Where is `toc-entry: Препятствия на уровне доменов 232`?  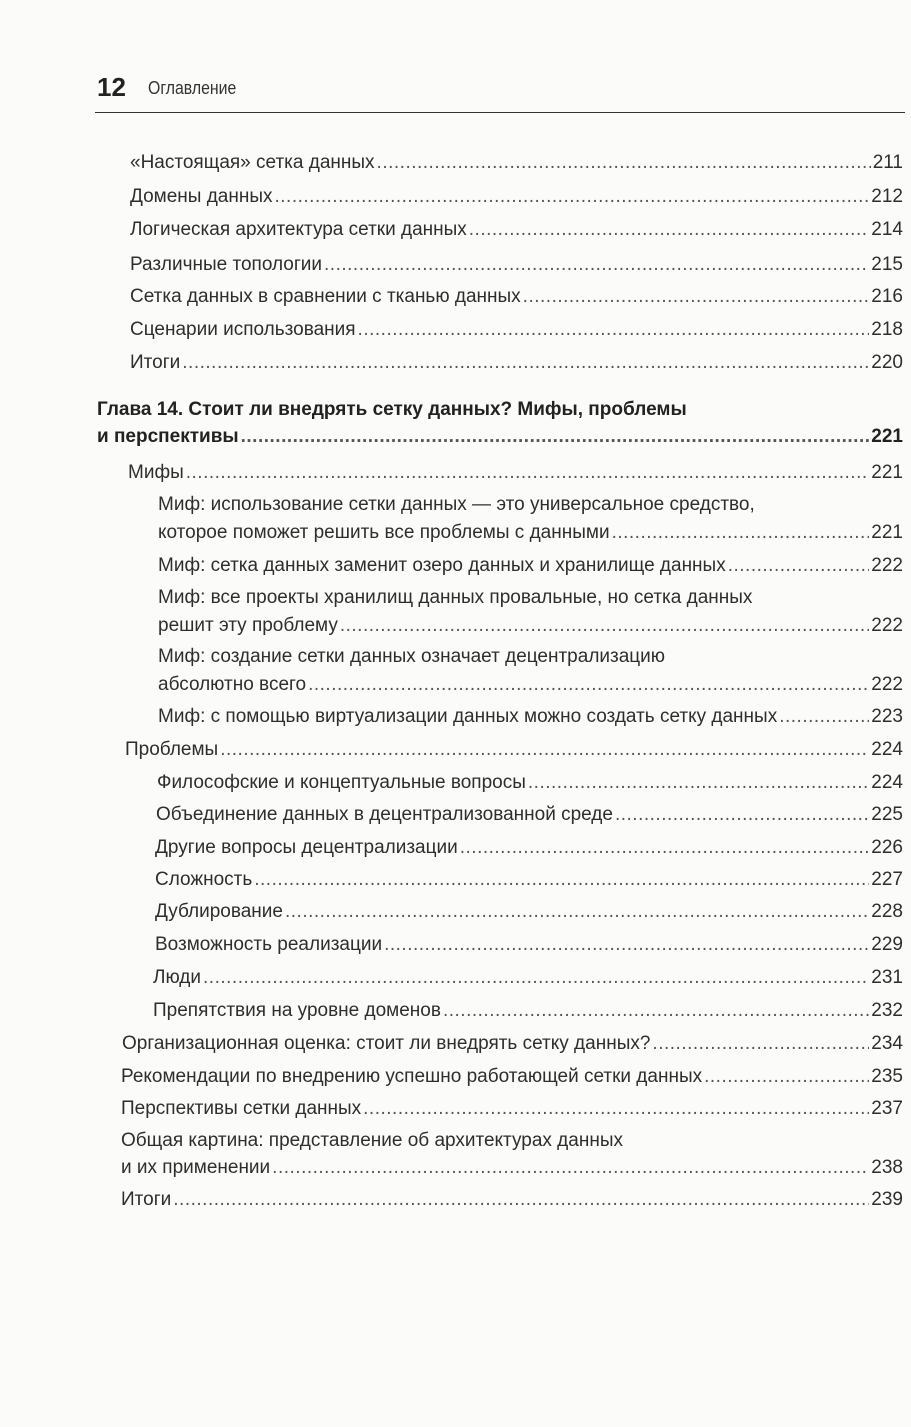 toc-entry: Препятствия на уровне доменов 232 is located at coordinates (528, 1011).